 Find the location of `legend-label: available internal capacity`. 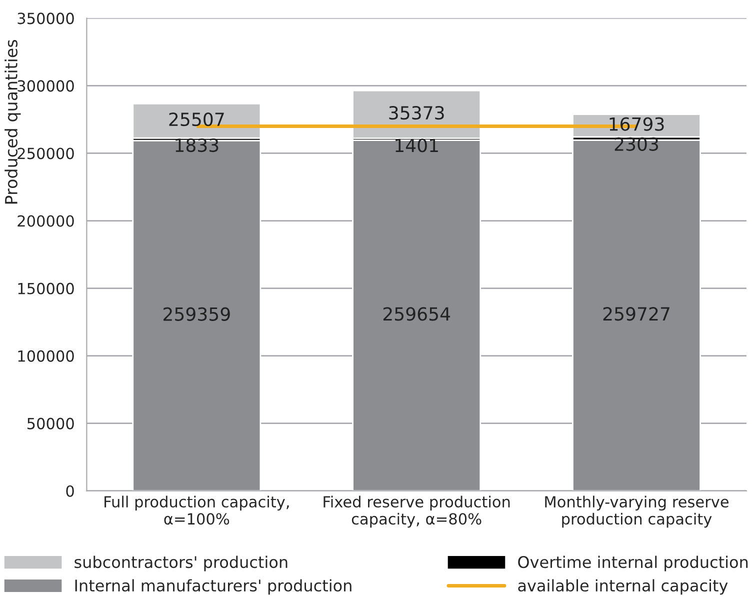

legend-label: available internal capacity is located at coordinates (623, 587).